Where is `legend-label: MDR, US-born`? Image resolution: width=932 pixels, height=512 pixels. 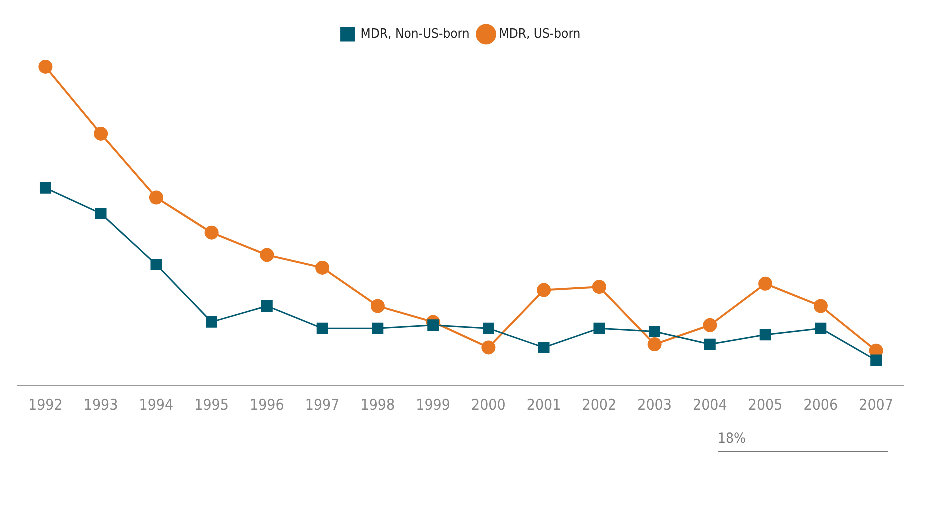
legend-label: MDR, US-born is located at coordinates (540, 34).